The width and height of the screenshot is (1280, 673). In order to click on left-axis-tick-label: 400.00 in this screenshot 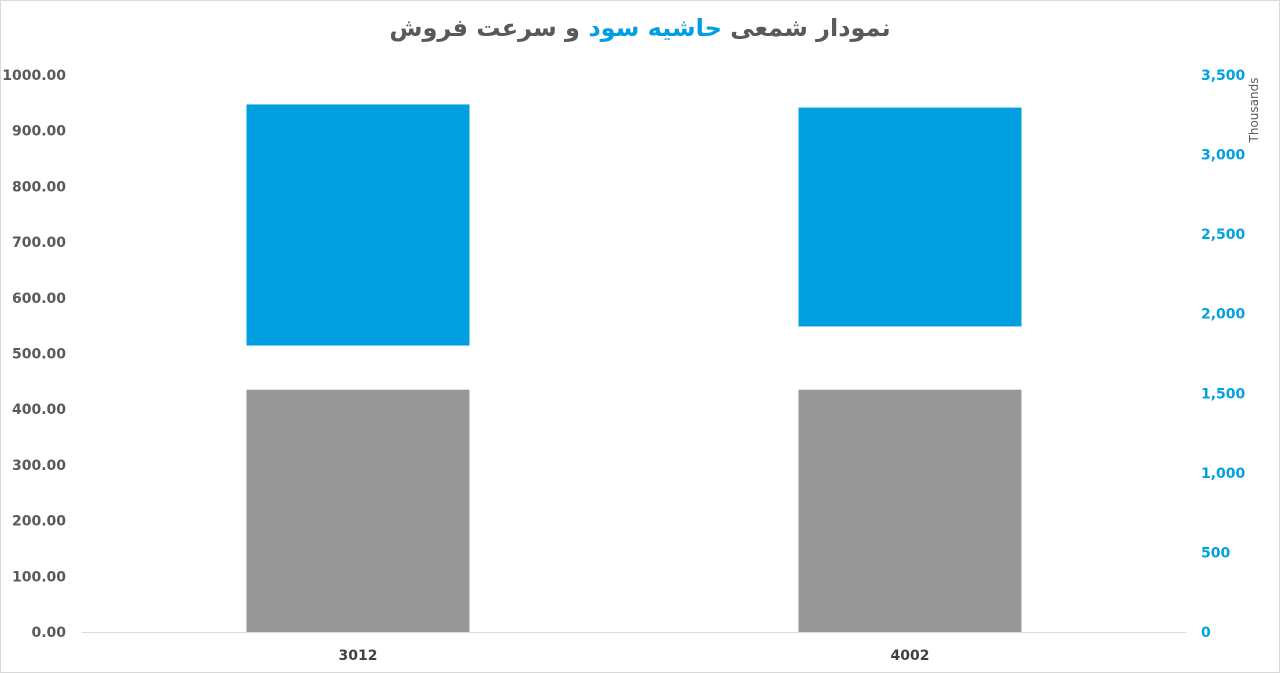, I will do `click(39, 410)`.